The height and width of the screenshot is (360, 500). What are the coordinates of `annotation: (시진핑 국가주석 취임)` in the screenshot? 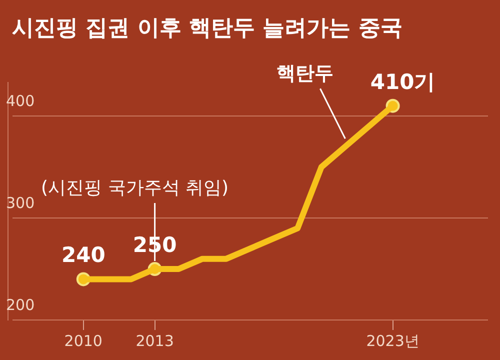 It's located at (135, 188).